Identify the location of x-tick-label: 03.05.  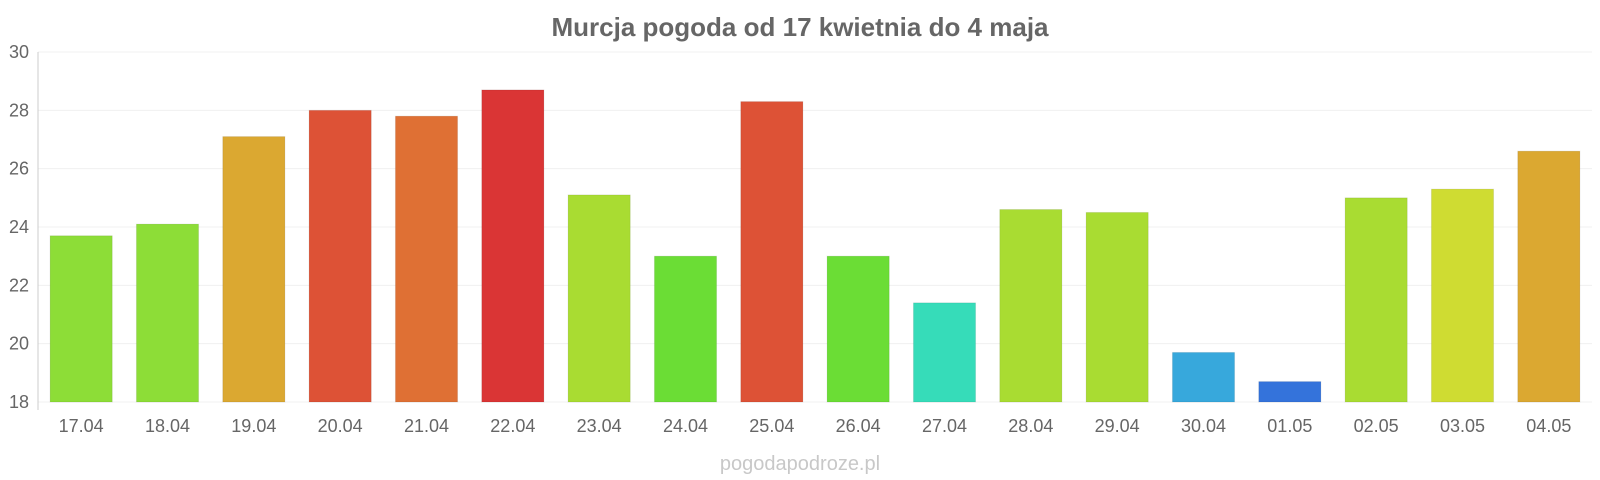
(1462, 426).